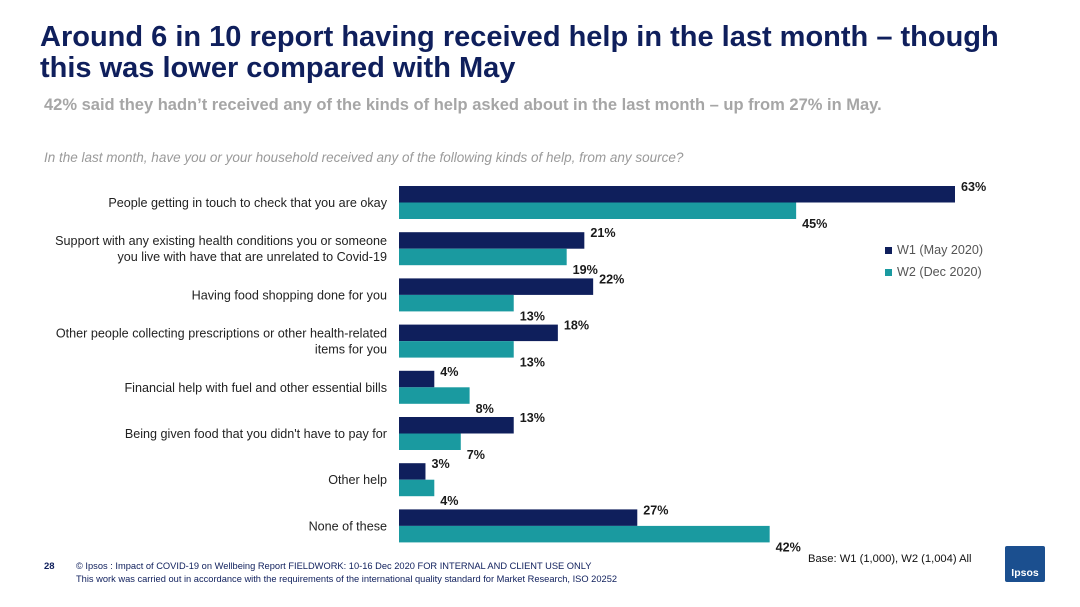 The height and width of the screenshot is (607, 1080). What do you see at coordinates (611, 279) in the screenshot?
I see `data-label: 22%` at bounding box center [611, 279].